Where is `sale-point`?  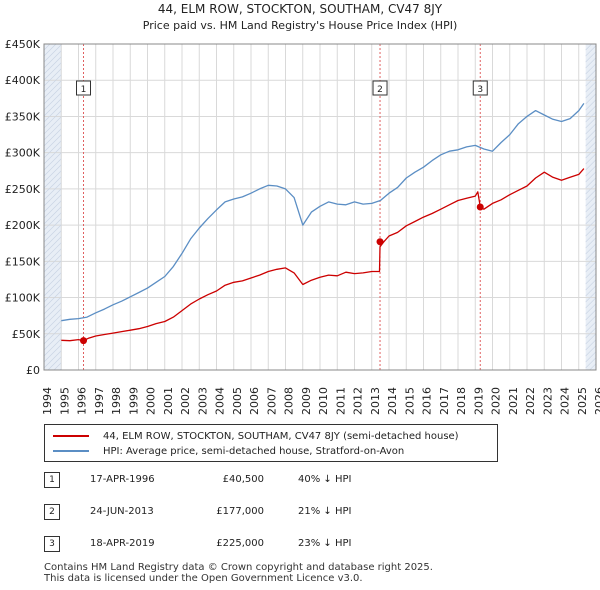 sale-point is located at coordinates (380, 242).